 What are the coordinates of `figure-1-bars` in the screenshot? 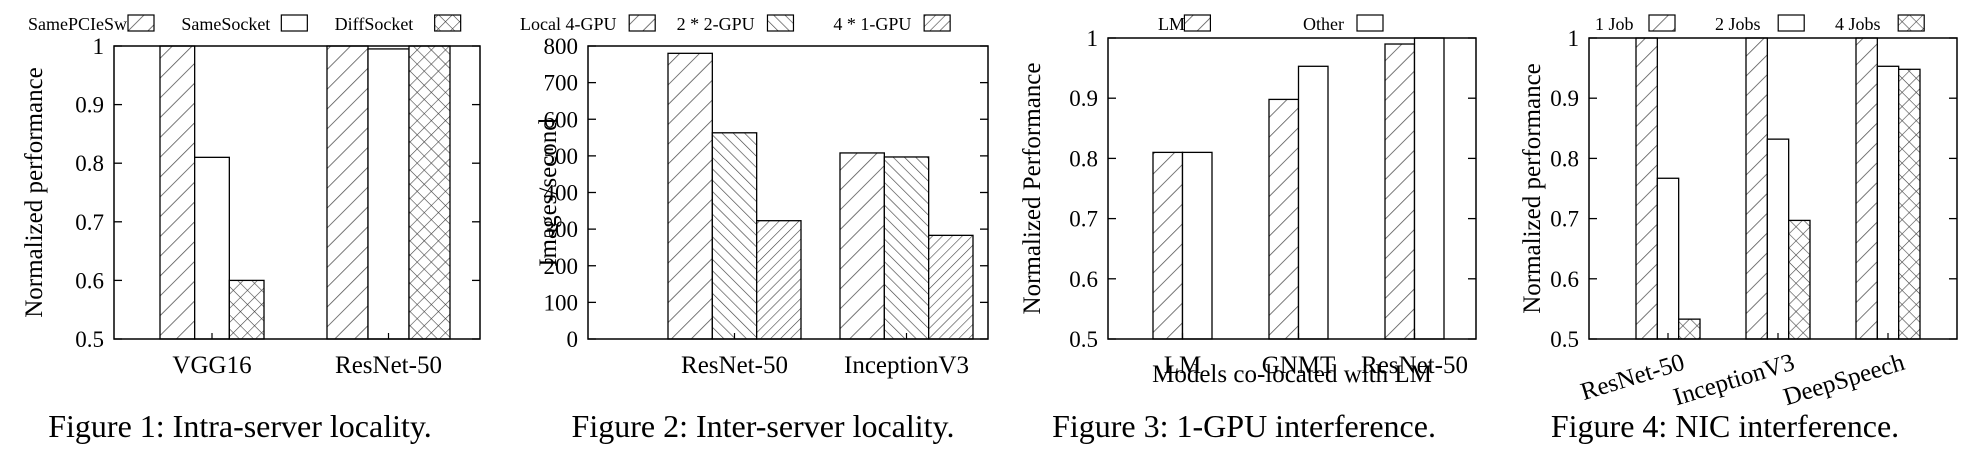 It's located at (305, 192).